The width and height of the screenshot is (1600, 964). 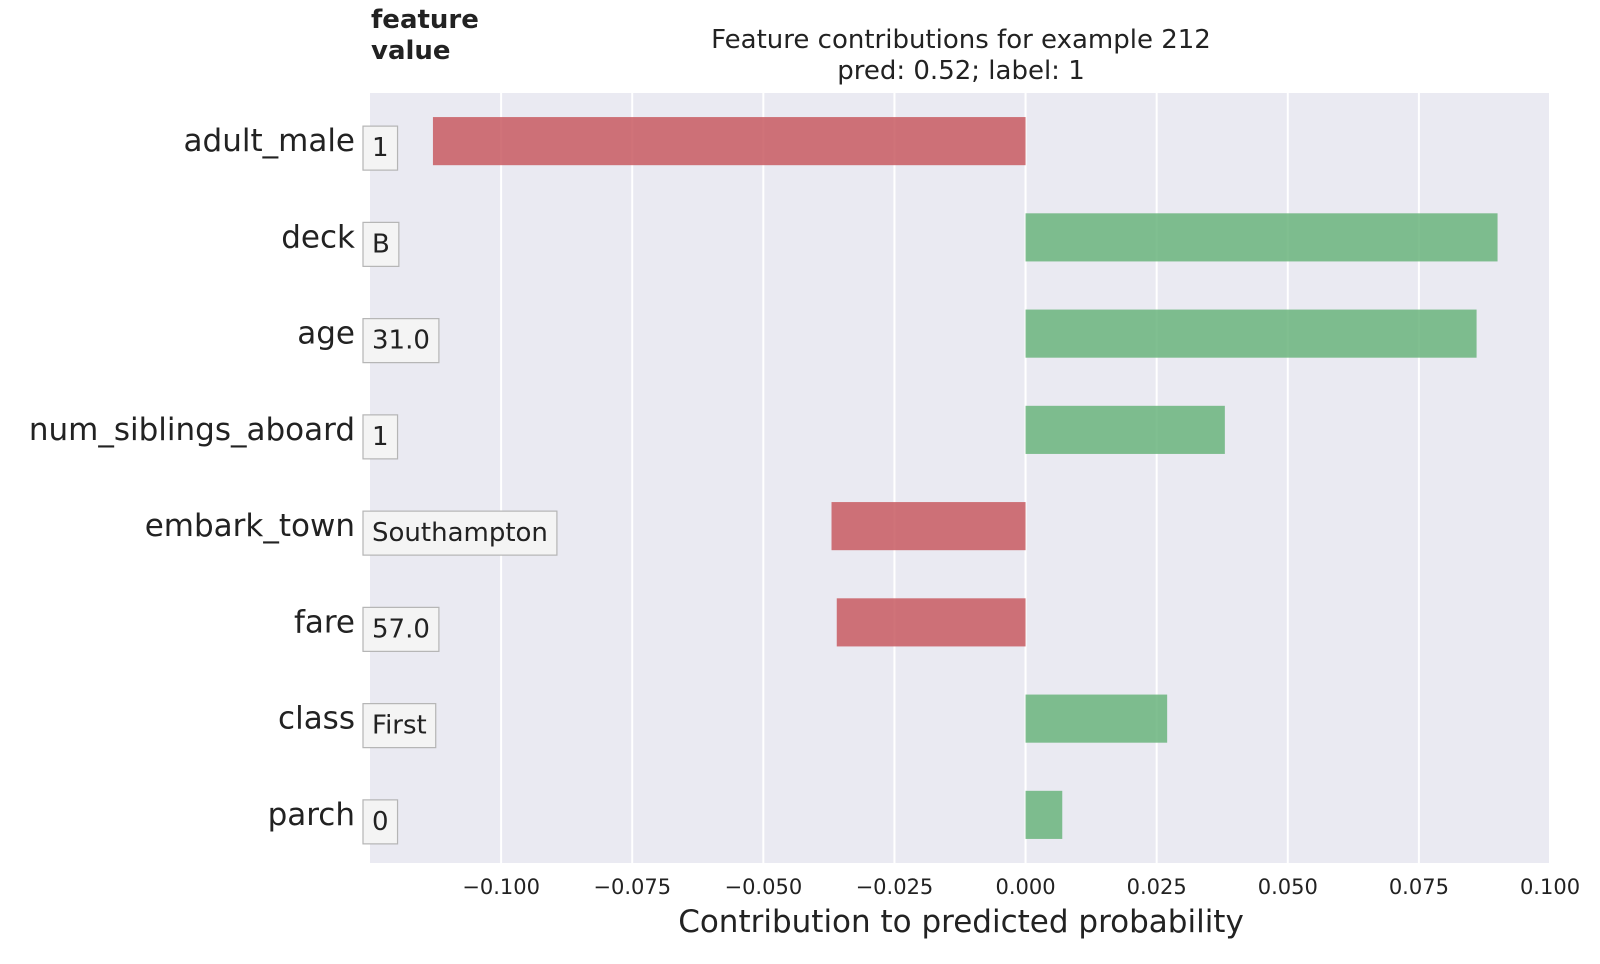 What do you see at coordinates (311, 815) in the screenshot?
I see `category-label: parch` at bounding box center [311, 815].